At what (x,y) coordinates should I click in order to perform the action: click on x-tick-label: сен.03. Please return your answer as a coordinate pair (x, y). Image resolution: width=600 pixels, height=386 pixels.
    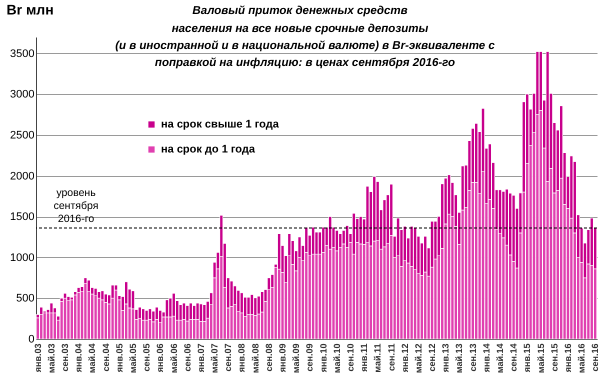
    Looking at the image, I should click on (65, 358).